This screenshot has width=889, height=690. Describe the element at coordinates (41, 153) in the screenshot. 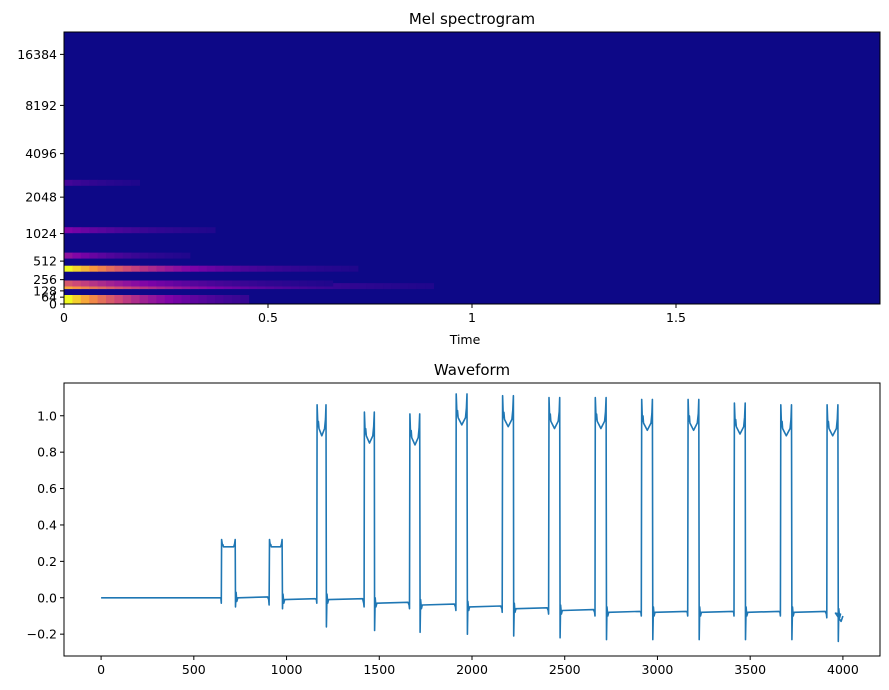

I see `y-tick-label: 4096` at that location.